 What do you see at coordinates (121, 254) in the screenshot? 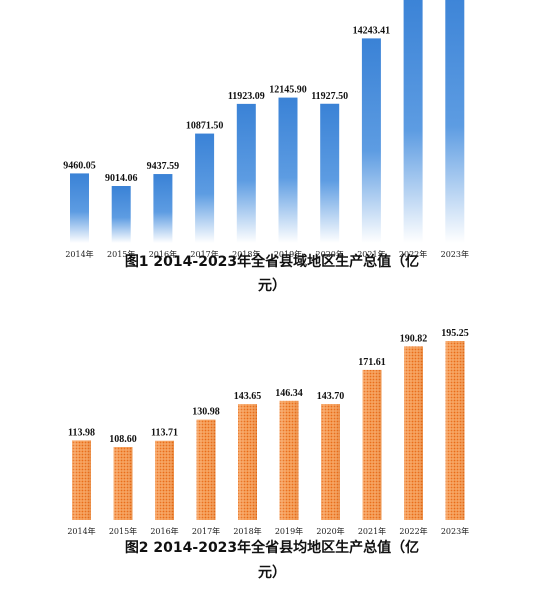
I see `chart-1-x-tick-label: 2015年` at bounding box center [121, 254].